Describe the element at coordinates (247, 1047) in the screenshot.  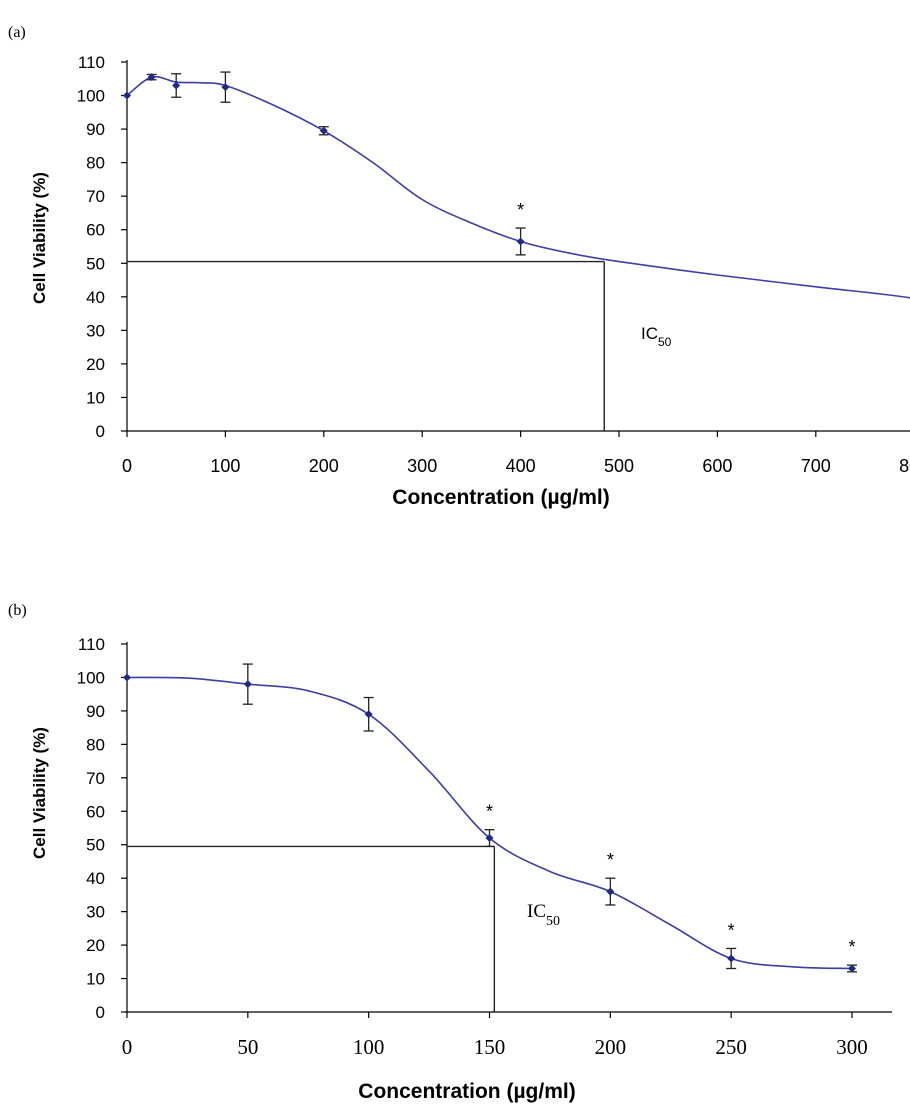
I see `x-tick-label: 50` at that location.